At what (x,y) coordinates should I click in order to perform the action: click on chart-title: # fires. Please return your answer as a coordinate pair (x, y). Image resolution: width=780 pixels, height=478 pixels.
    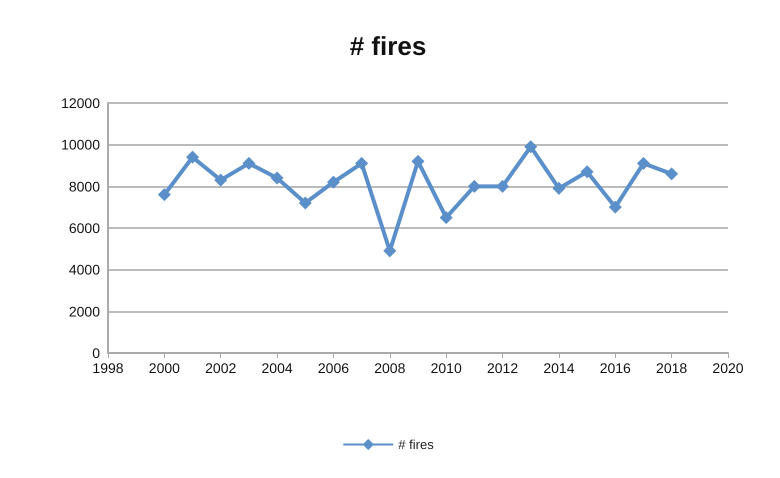
    Looking at the image, I should click on (388, 46).